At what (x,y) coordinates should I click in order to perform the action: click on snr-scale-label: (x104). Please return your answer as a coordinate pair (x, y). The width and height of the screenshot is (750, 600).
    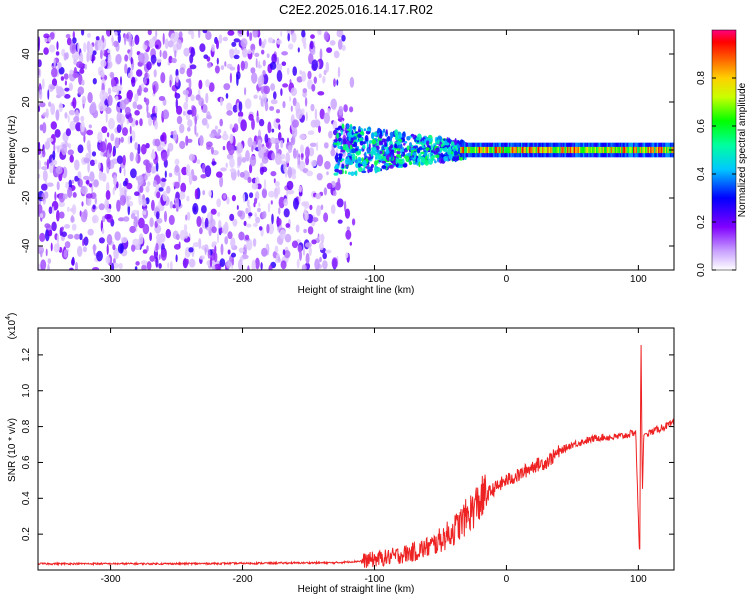
    Looking at the image, I should click on (11, 326).